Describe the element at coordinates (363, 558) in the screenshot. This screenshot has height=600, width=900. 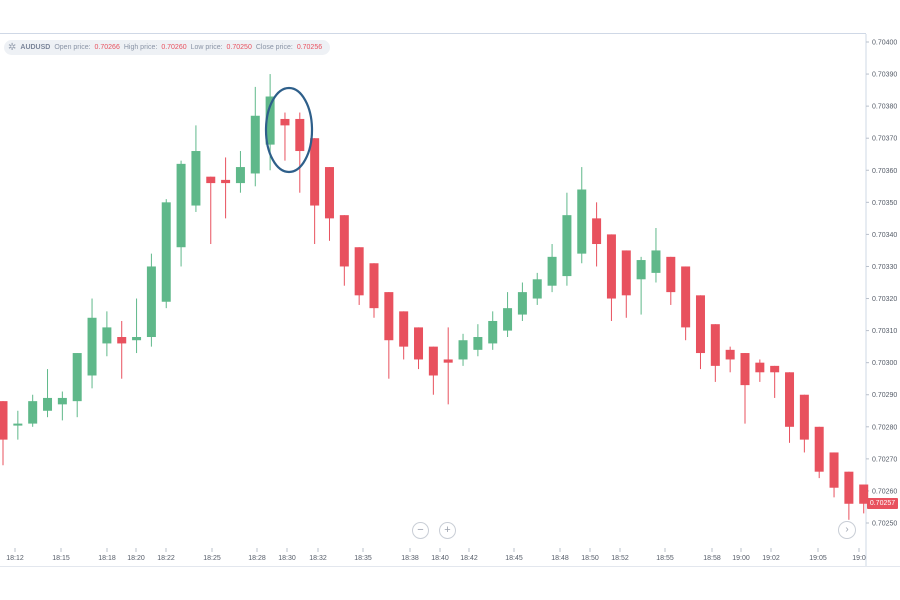
I see `x-tick-label: 18:35` at that location.